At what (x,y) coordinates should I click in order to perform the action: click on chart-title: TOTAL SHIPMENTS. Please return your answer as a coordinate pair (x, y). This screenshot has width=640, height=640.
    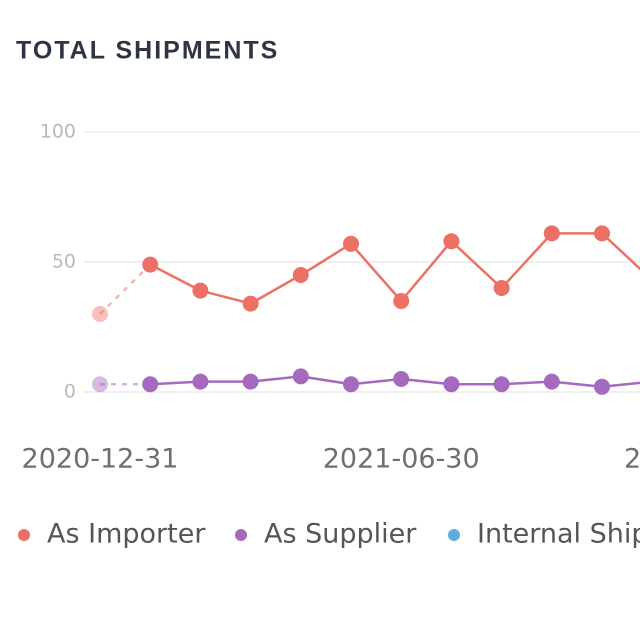
    Looking at the image, I should click on (147, 51).